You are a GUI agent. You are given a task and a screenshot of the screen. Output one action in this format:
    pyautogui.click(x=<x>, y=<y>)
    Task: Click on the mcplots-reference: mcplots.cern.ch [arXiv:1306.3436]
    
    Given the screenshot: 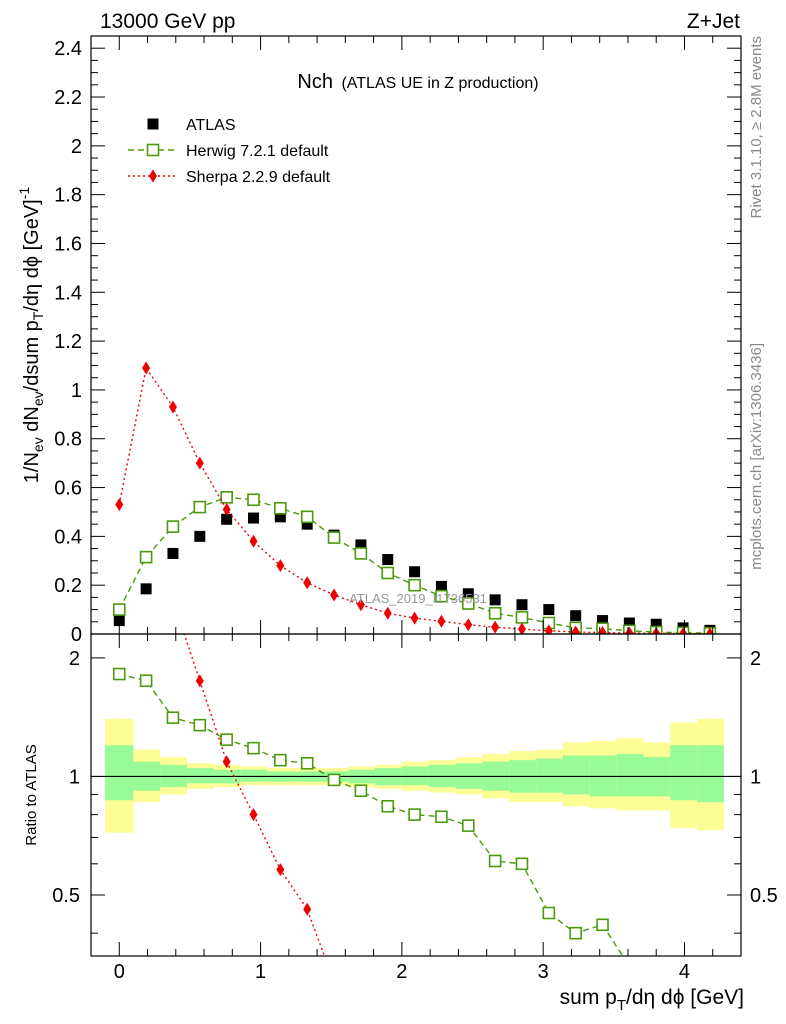 What is the action you would take?
    pyautogui.click(x=756, y=456)
    